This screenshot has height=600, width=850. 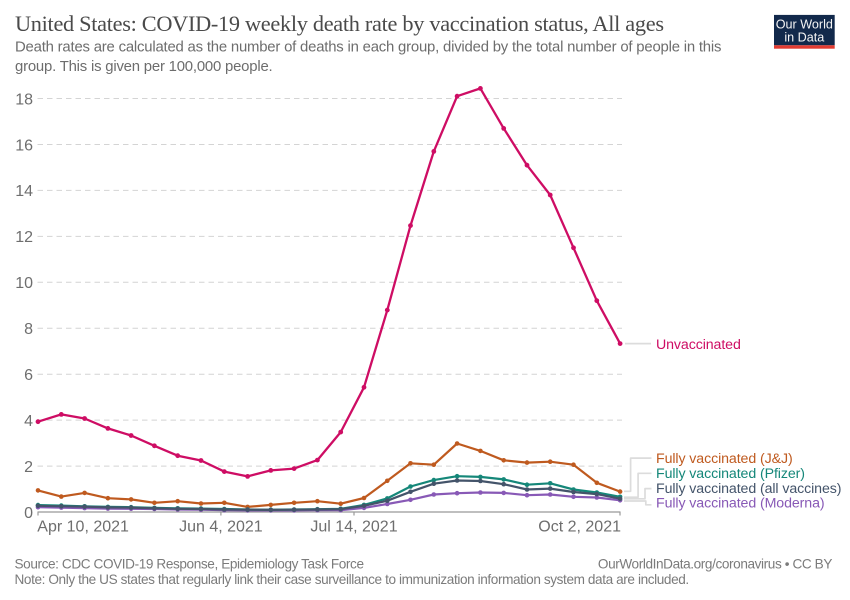 What do you see at coordinates (724, 459) in the screenshot?
I see `svg-text: Fully vaccinated (J&J)` at bounding box center [724, 459].